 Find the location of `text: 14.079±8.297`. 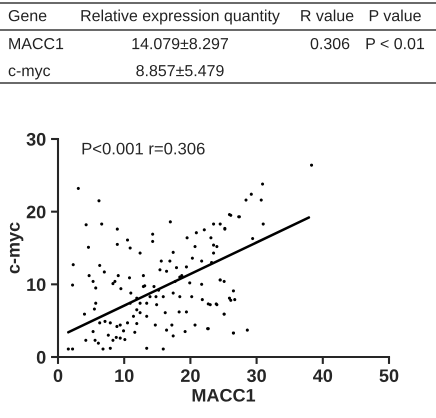

text: 14.079±8.297 is located at coordinates (180, 44).